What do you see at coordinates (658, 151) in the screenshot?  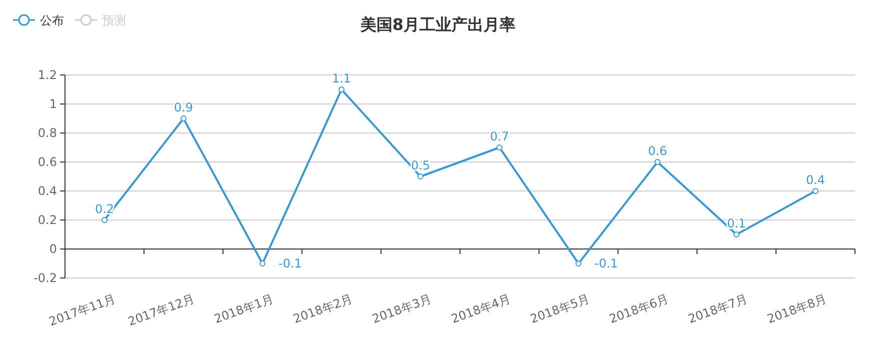 I see `data-label: 0.6` at bounding box center [658, 151].